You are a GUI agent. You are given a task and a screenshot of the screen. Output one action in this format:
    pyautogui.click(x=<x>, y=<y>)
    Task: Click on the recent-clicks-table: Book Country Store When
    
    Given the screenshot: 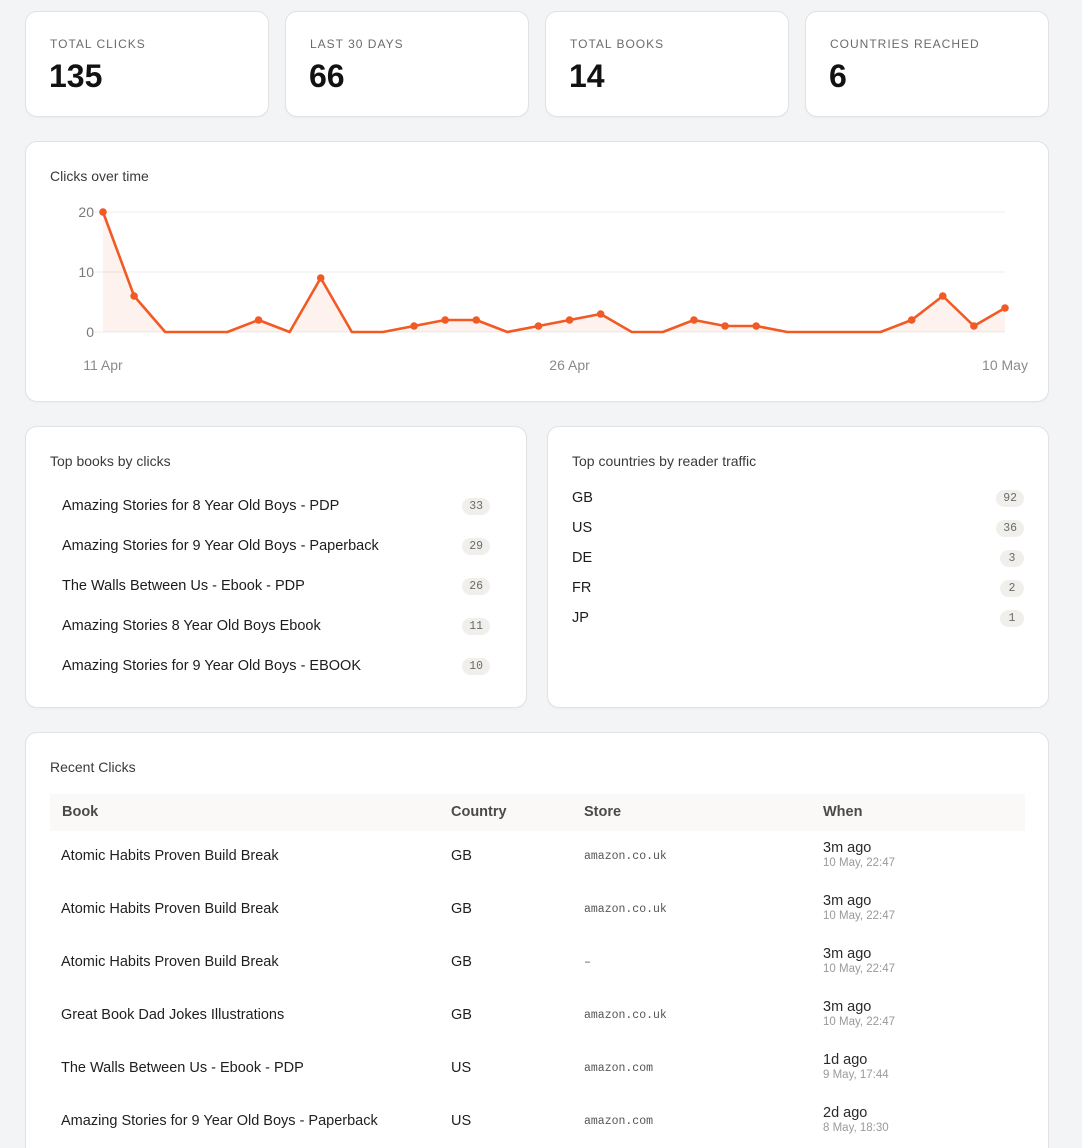 What is the action you would take?
    pyautogui.click(x=537, y=812)
    